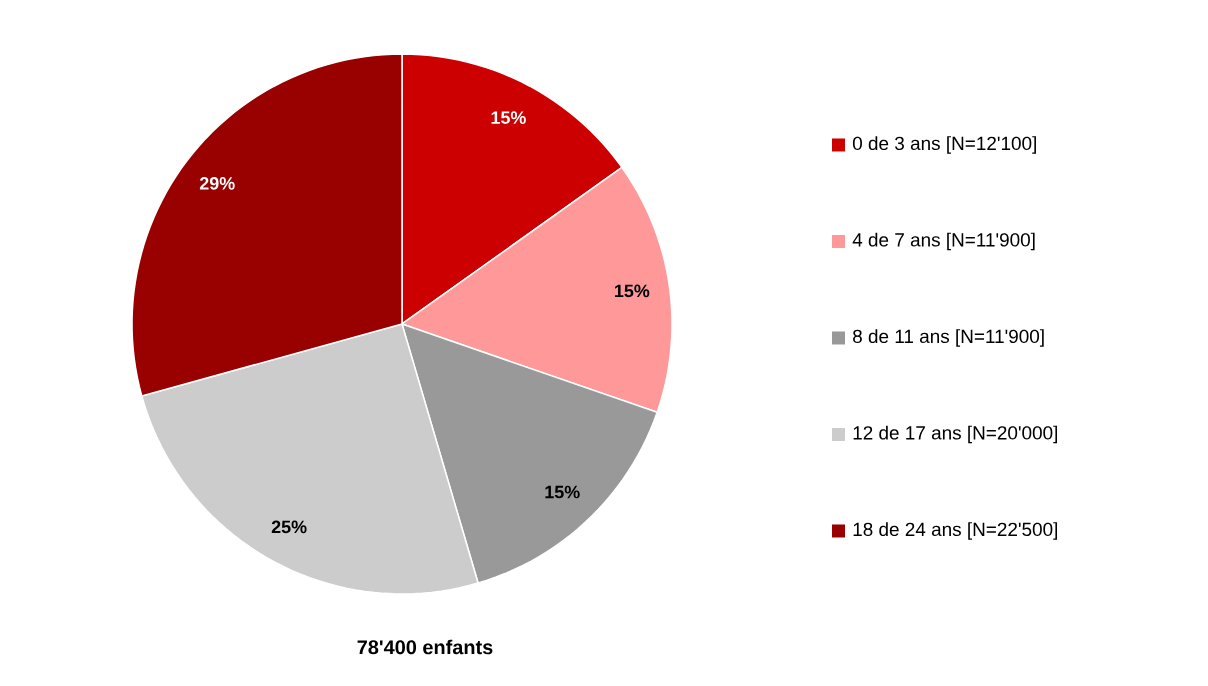 Image resolution: width=1208 pixels, height=686 pixels. Describe the element at coordinates (425, 647) in the screenshot. I see `text: 78'400 enfants` at that location.